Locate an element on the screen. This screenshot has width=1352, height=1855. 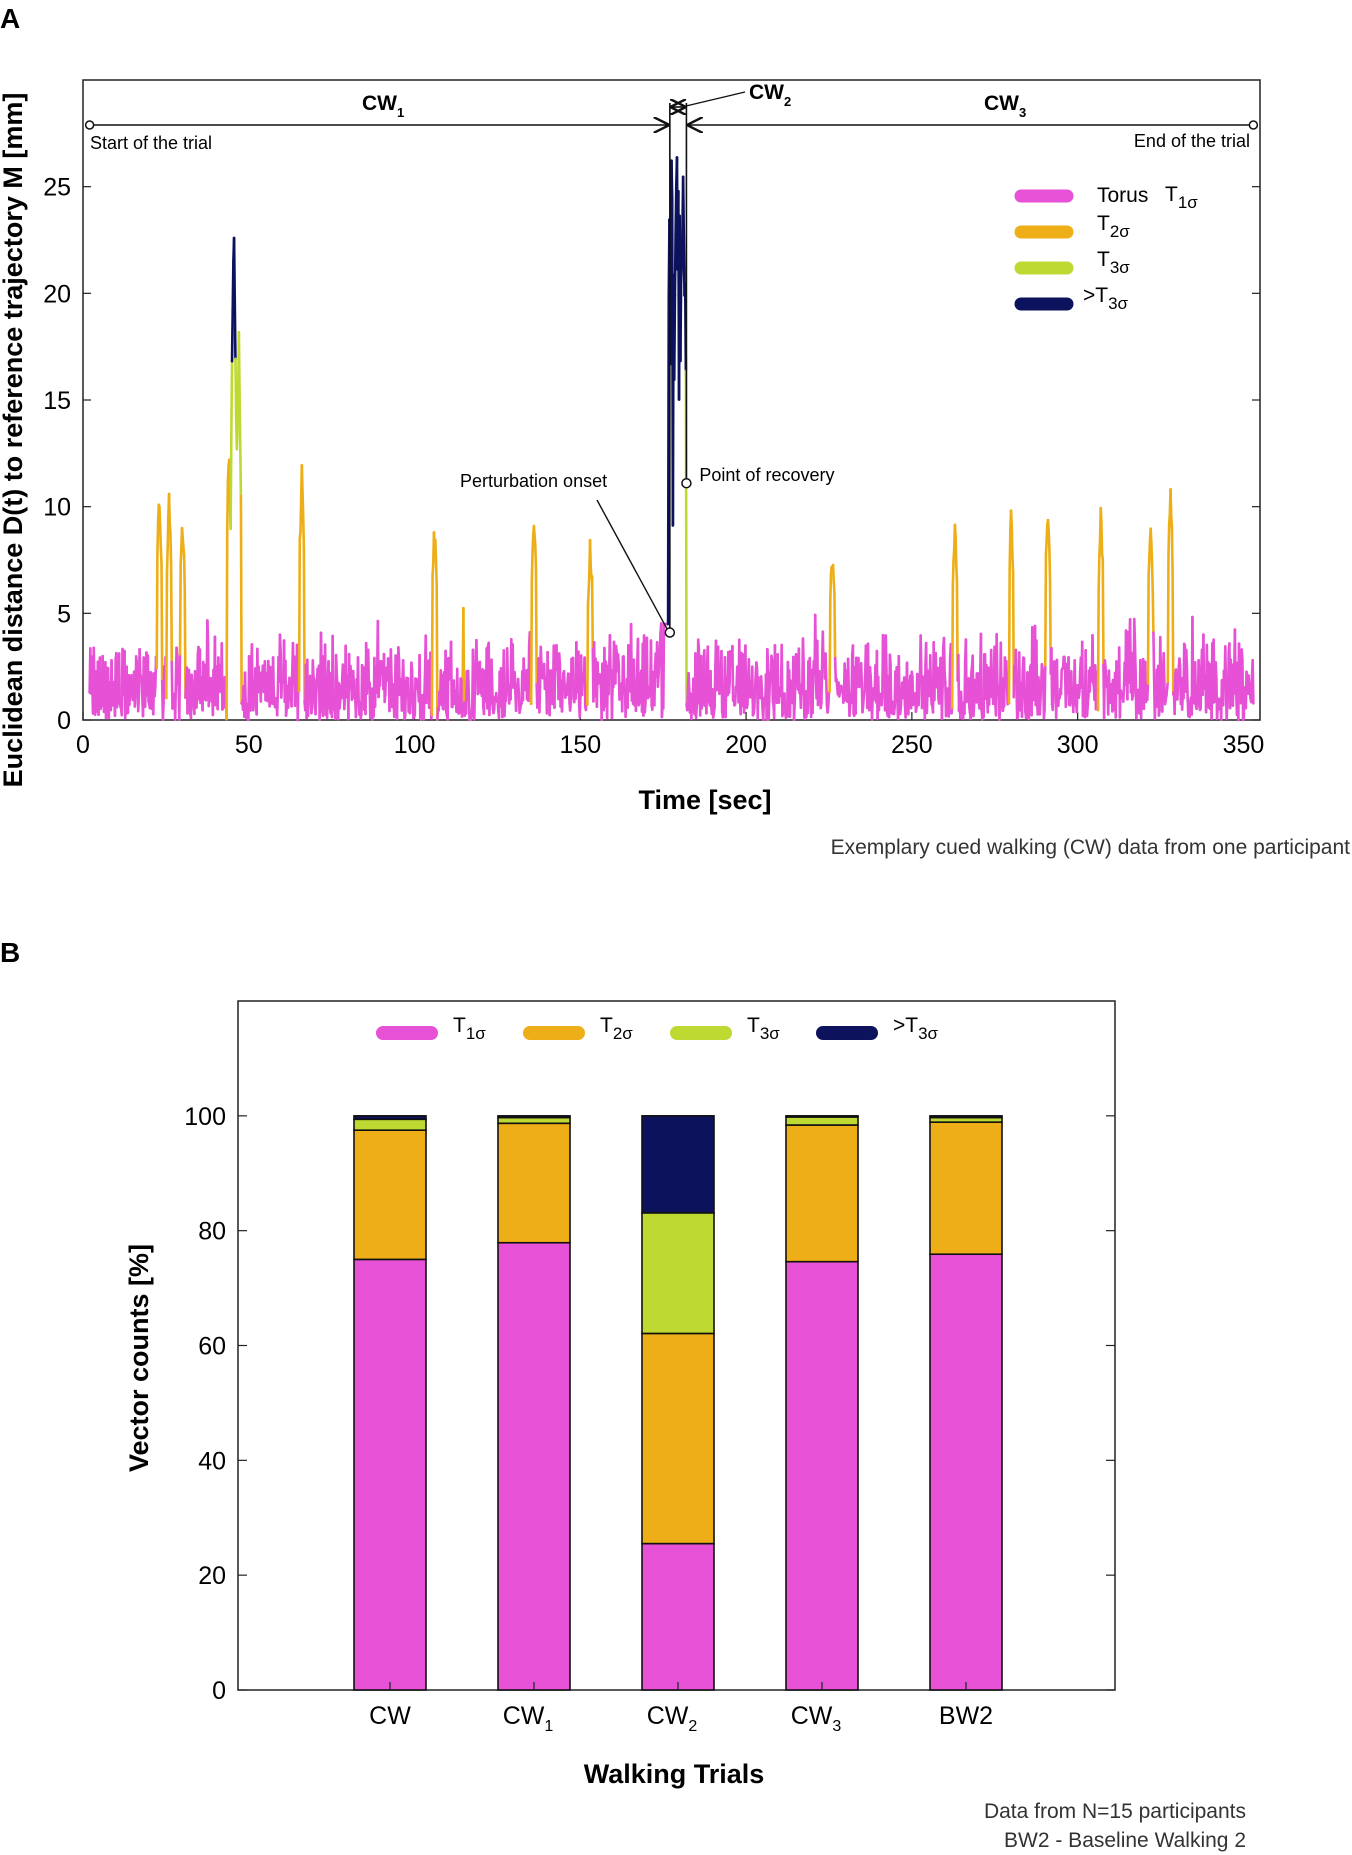
category-label: CW2 is located at coordinates (672, 1718).